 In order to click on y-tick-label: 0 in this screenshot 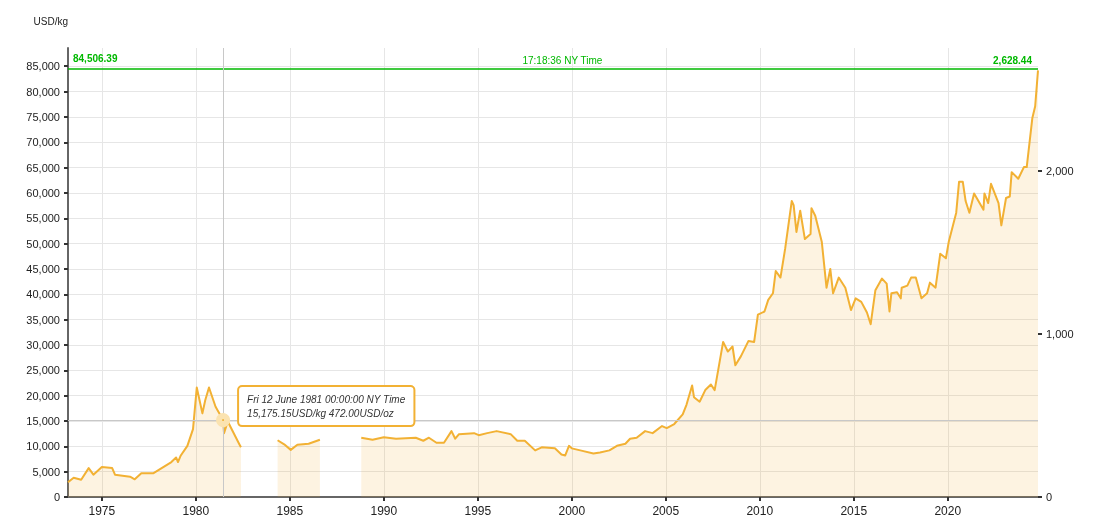, I will do `click(56, 497)`.